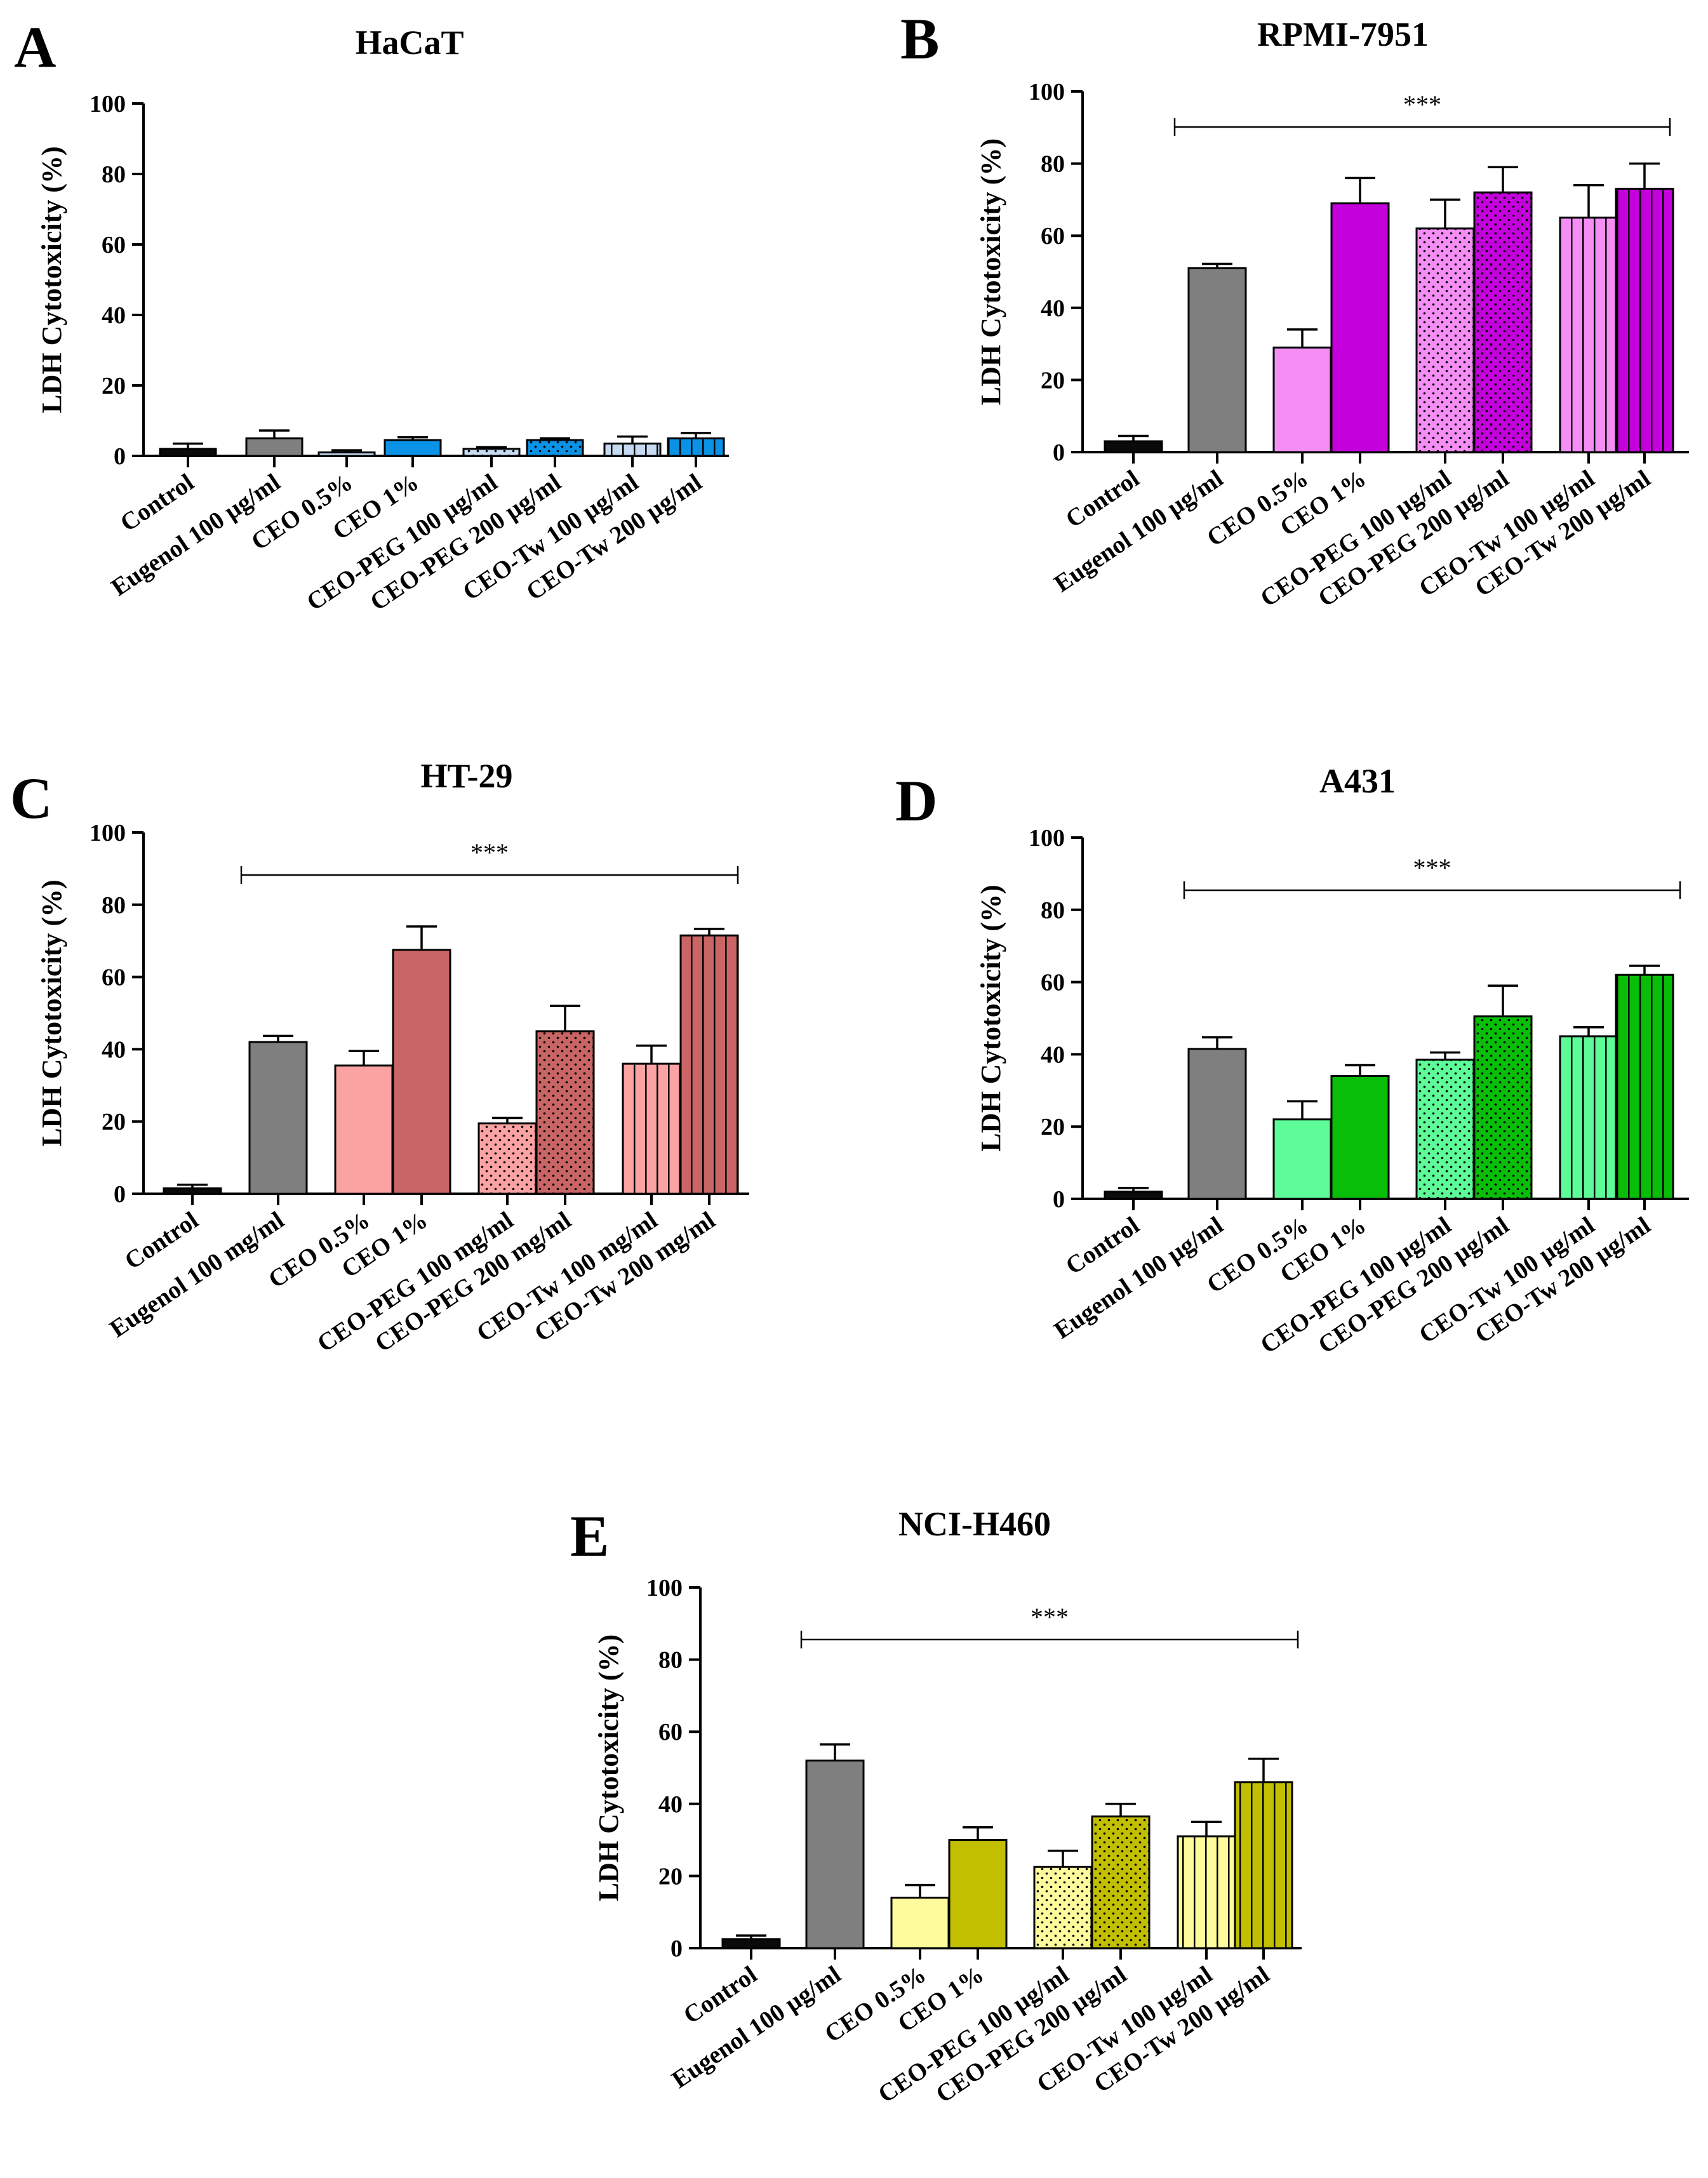 Image resolution: width=1708 pixels, height=2178 pixels. I want to click on chart-title-c: HT-29, so click(466, 776).